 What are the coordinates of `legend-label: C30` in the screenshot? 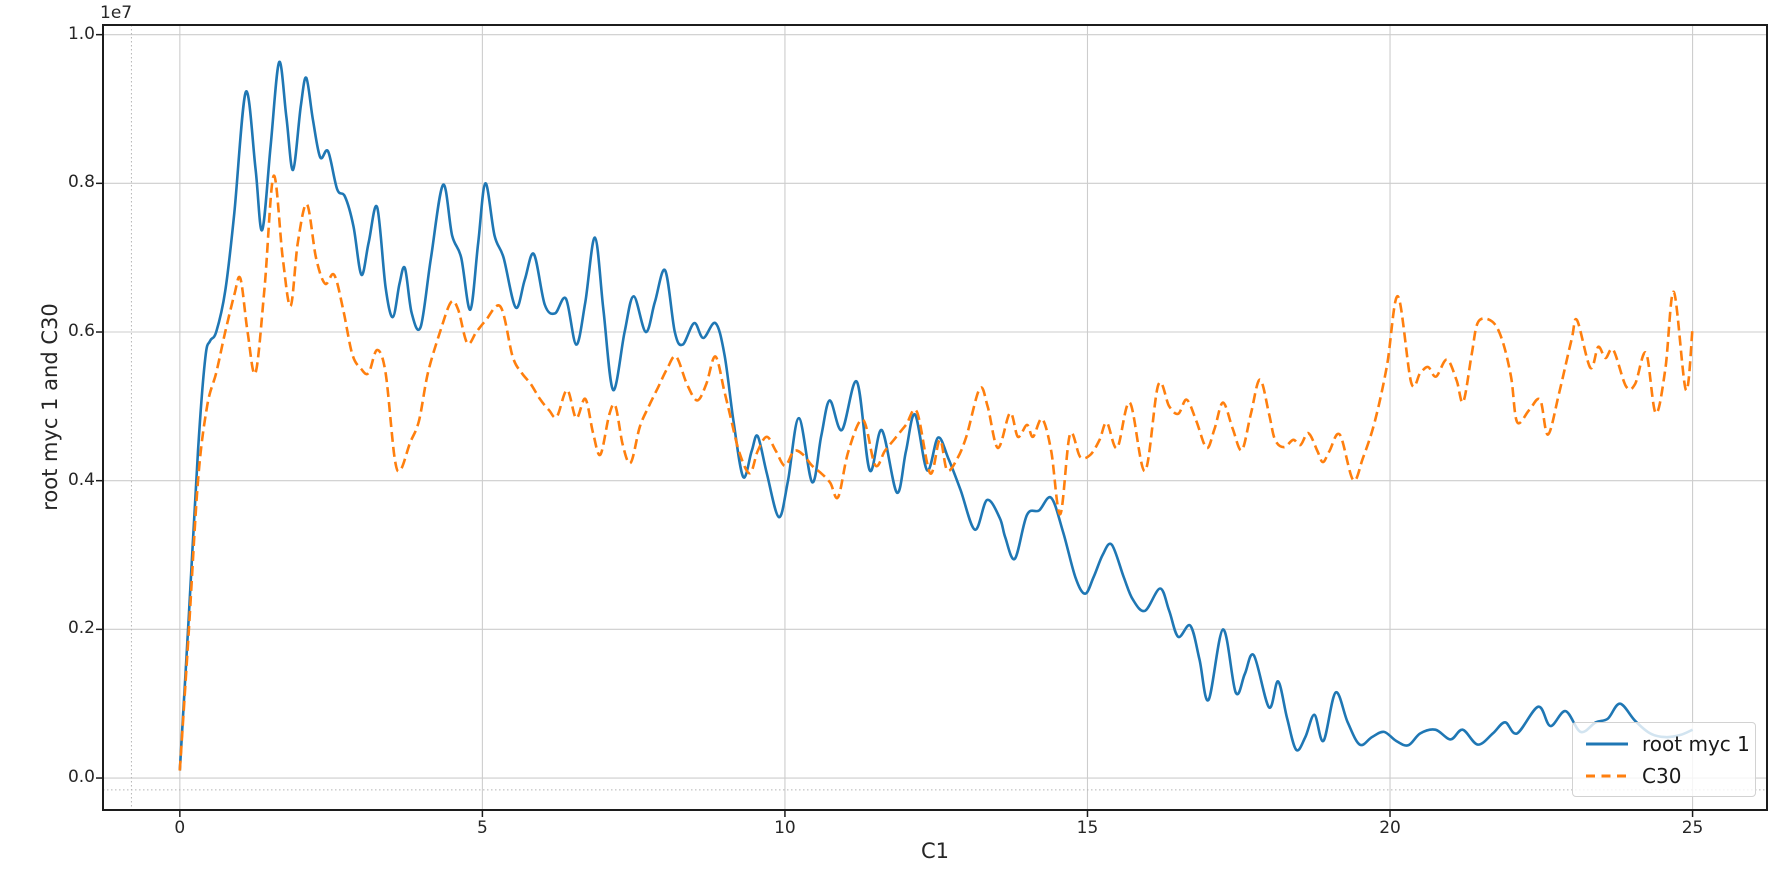 It's located at (1662, 776).